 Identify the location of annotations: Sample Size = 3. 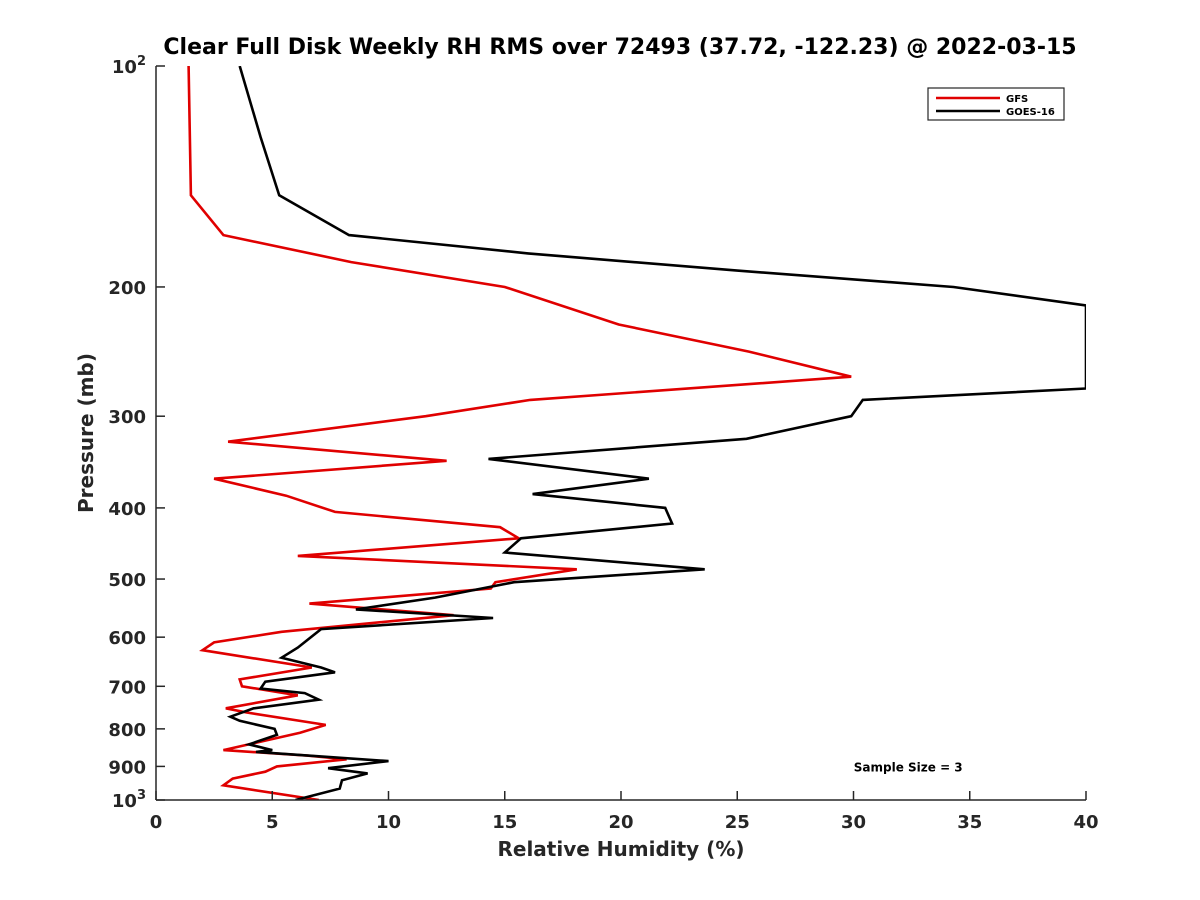
(908, 767).